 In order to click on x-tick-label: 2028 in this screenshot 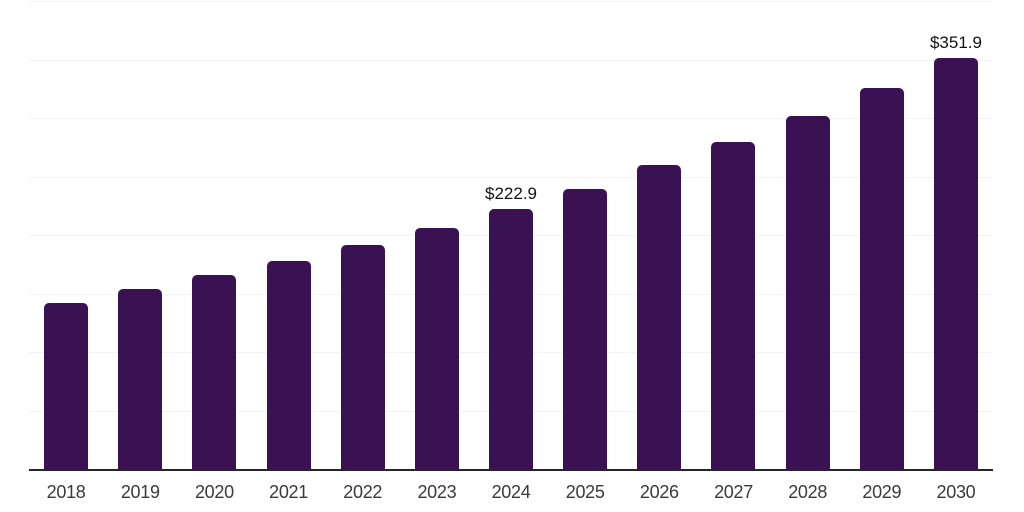, I will do `click(808, 492)`.